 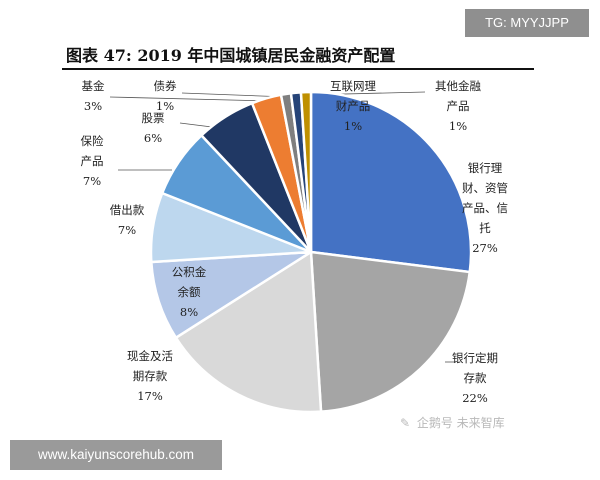 What do you see at coordinates (458, 106) in the screenshot?
I see `slice-label: 其他金融产品 1%` at bounding box center [458, 106].